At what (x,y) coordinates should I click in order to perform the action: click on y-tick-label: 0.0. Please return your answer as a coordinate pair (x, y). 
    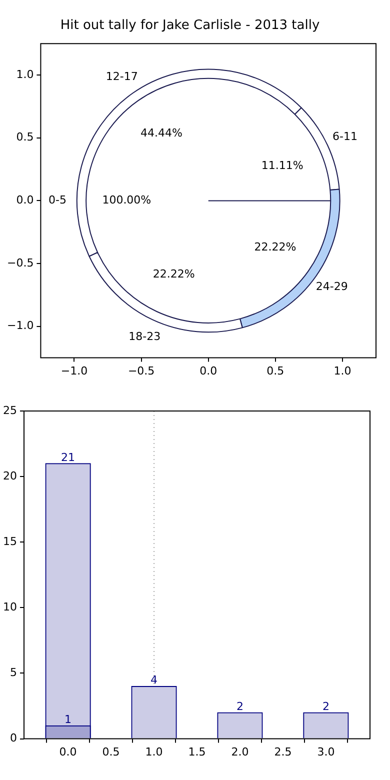
    Looking at the image, I should click on (25, 200).